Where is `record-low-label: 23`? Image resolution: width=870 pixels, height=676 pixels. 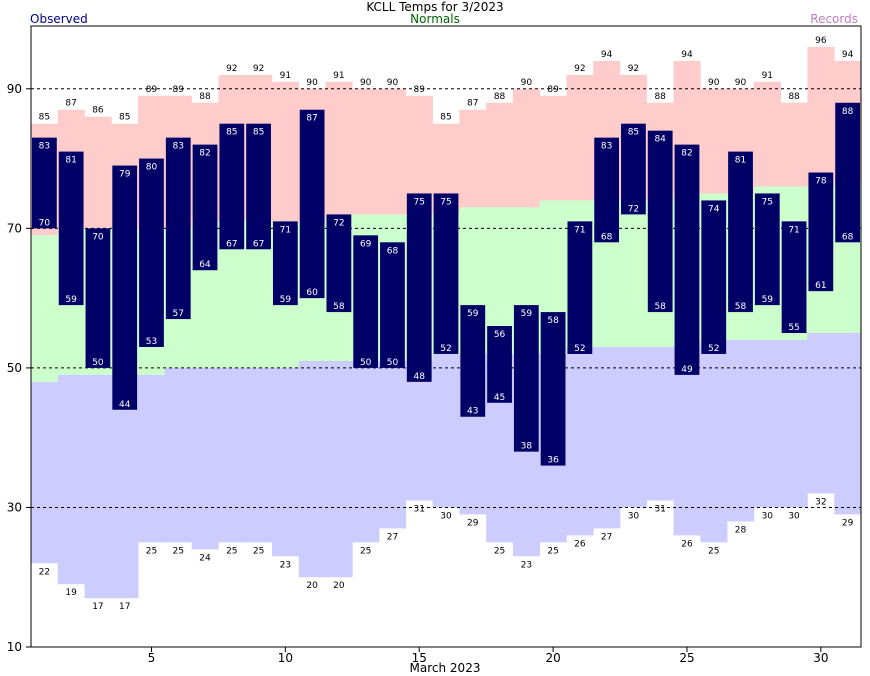 record-low-label: 23 is located at coordinates (526, 565).